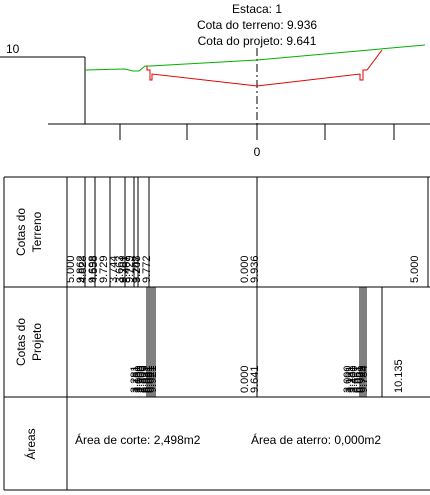 This screenshot has height=495, width=430. Describe the element at coordinates (37, 231) in the screenshot. I see `terrain-header-line2: Terreno` at that location.